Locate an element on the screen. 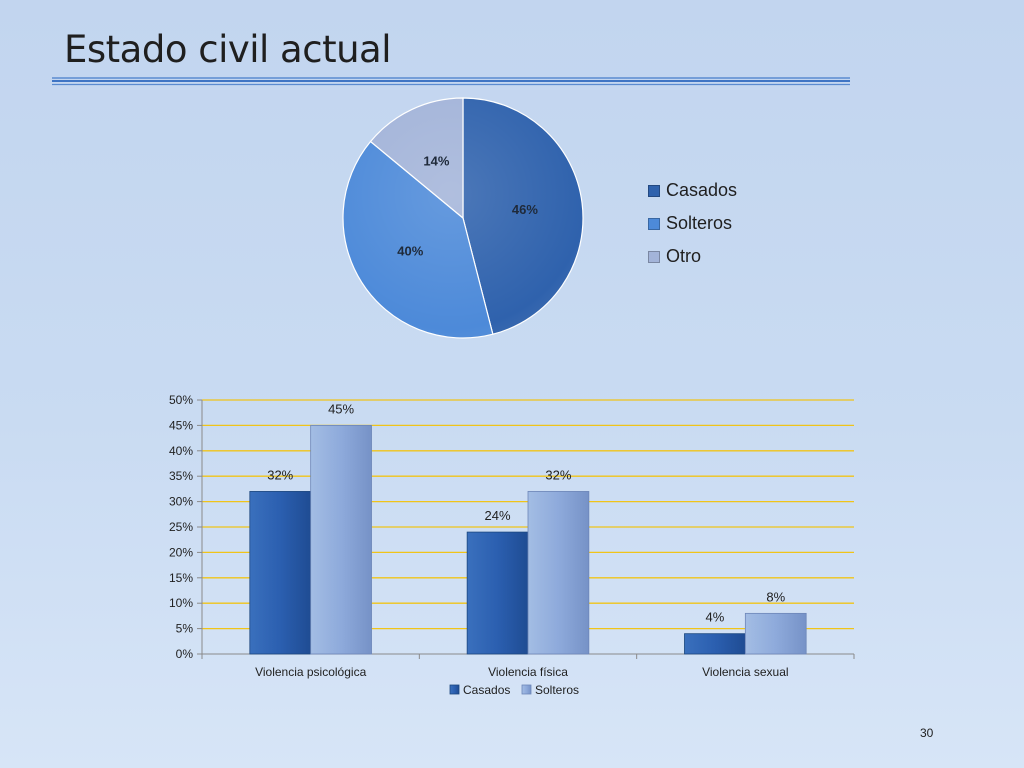 The width and height of the screenshot is (1024, 768). y-tick-label: 5% is located at coordinates (185, 629).